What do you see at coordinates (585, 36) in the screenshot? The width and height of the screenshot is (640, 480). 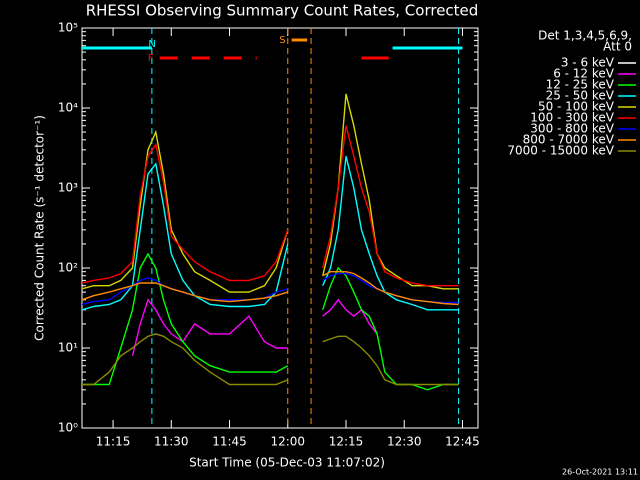 I see `legend-title: Det 1,3,4,5,6,9,` at bounding box center [585, 36].